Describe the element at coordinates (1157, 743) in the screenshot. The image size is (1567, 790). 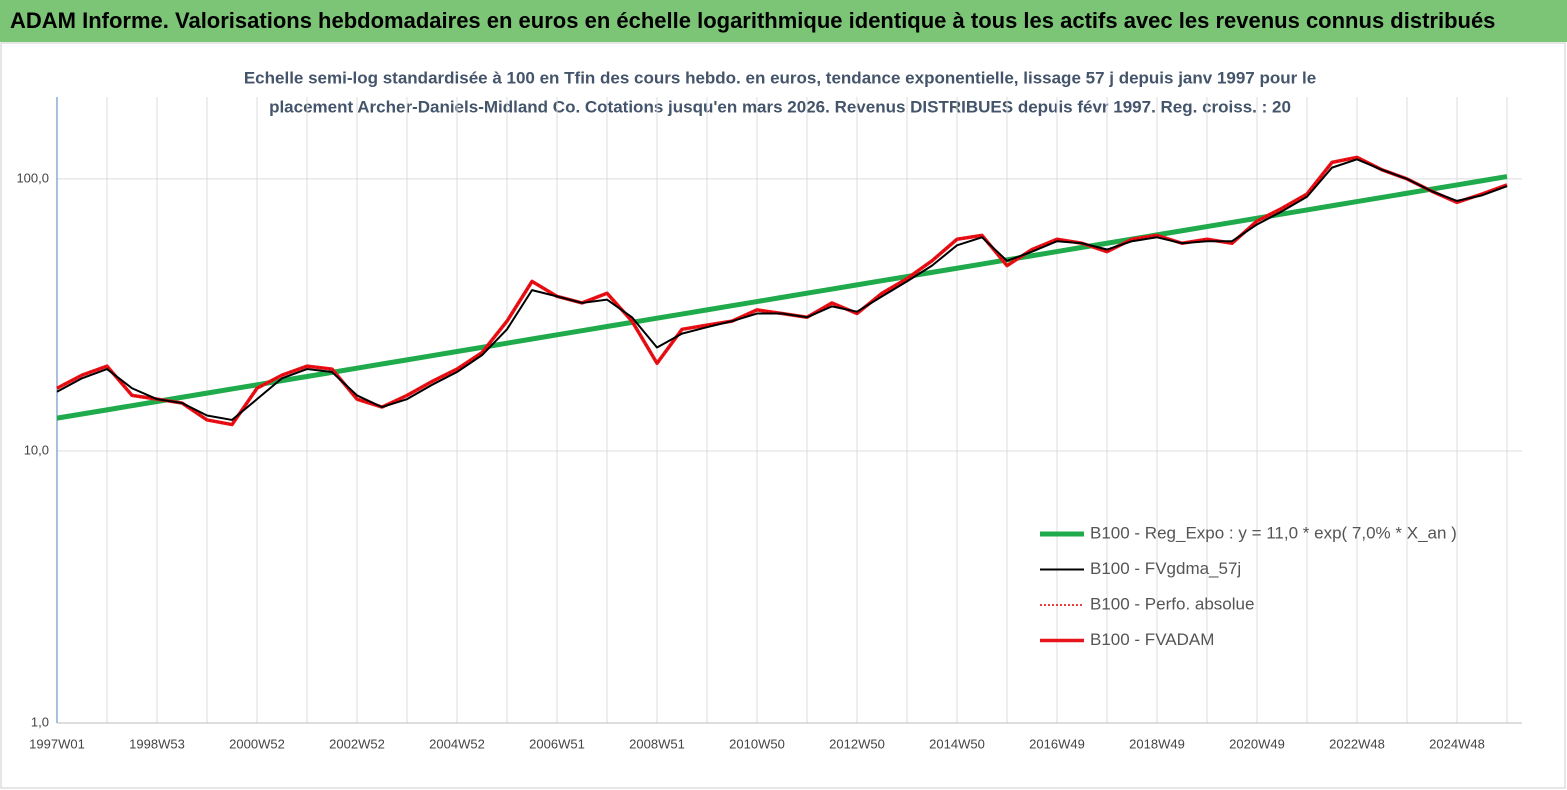
I see `x-tick-label: 2018W49` at that location.